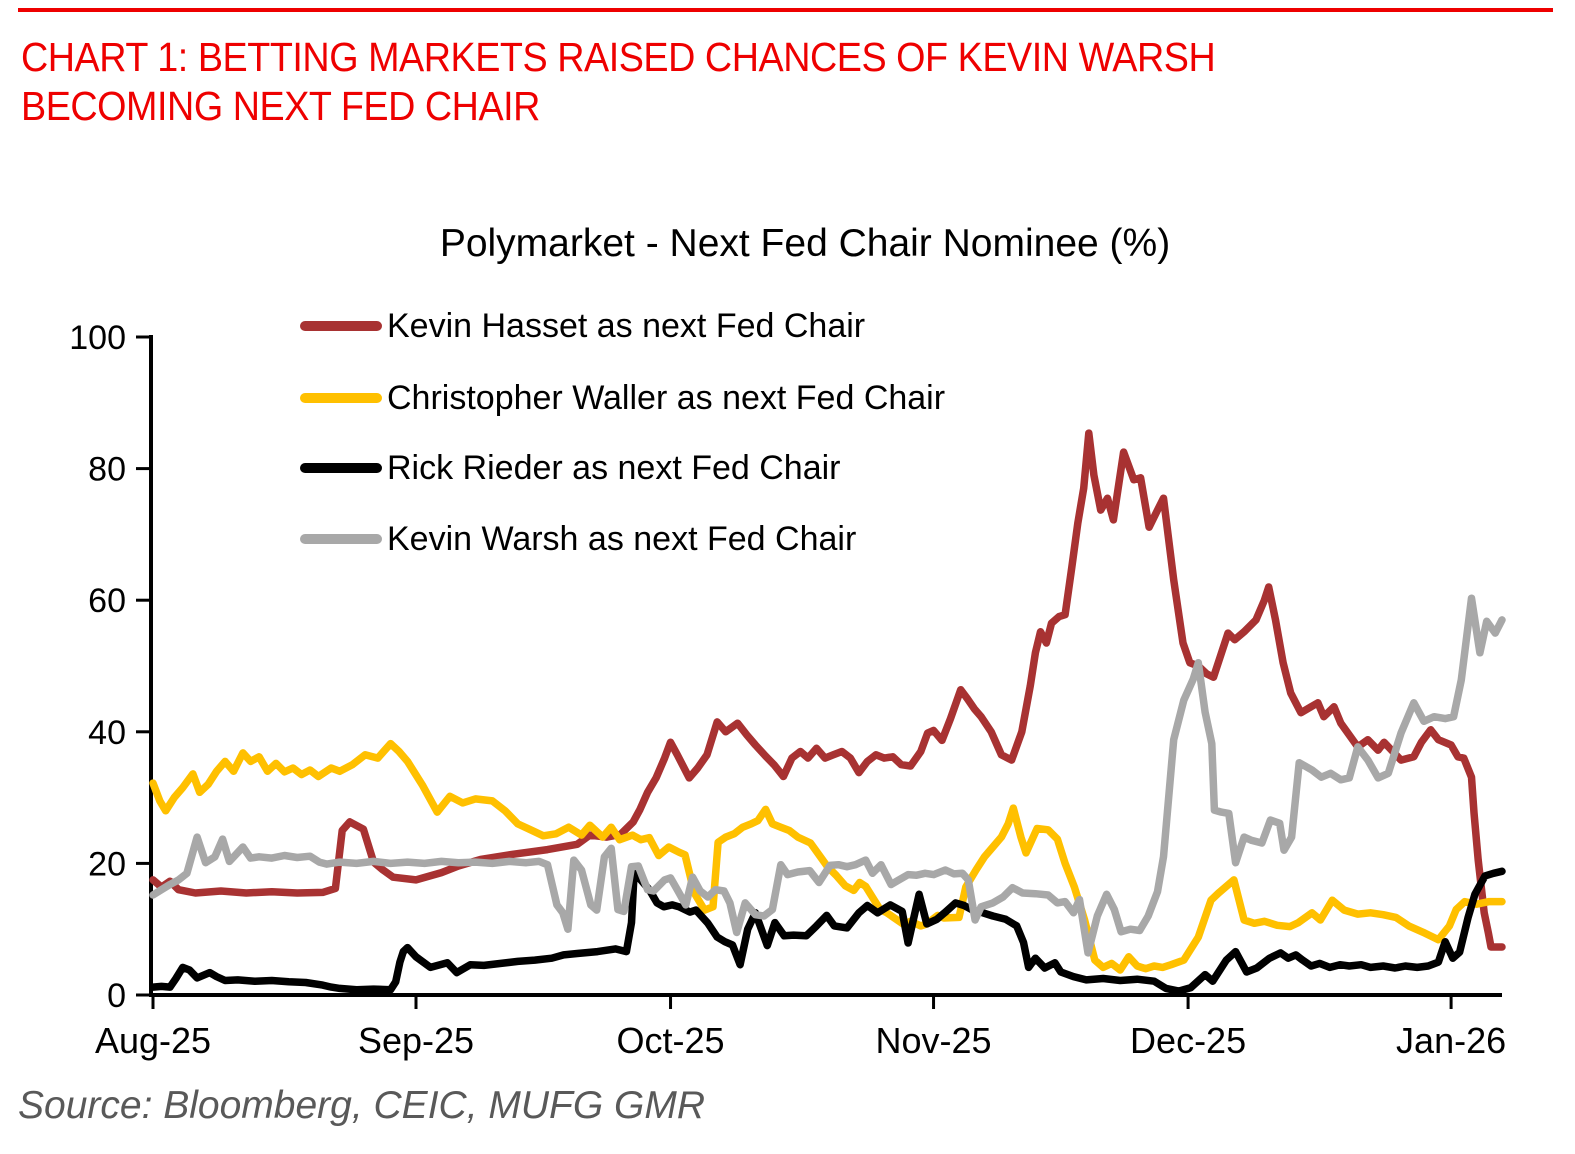  Describe the element at coordinates (280, 106) in the screenshot. I see `report-title-line-2: BECOMING NEXT FED CHAIR` at that location.